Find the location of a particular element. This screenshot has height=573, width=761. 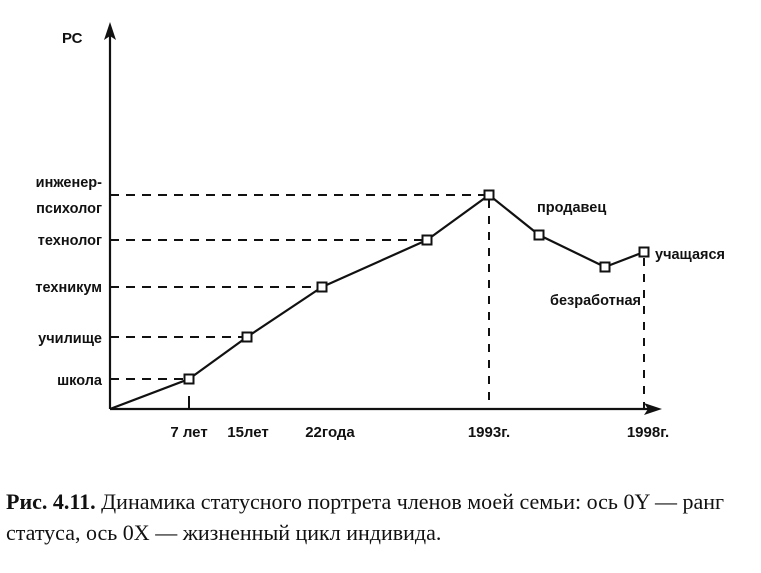

data-point-technologist is located at coordinates (427, 240).